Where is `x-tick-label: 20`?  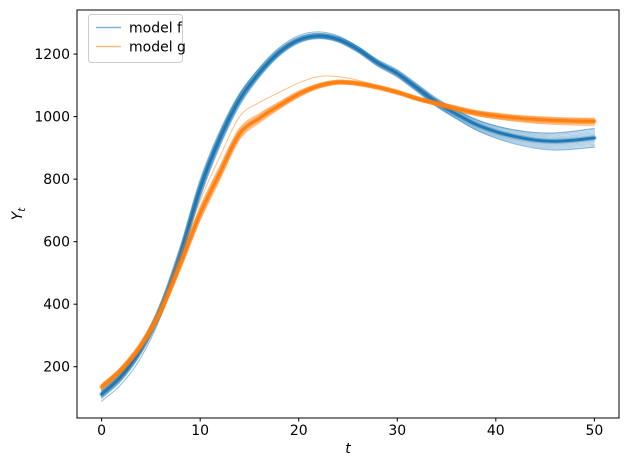 x-tick-label: 20 is located at coordinates (299, 431).